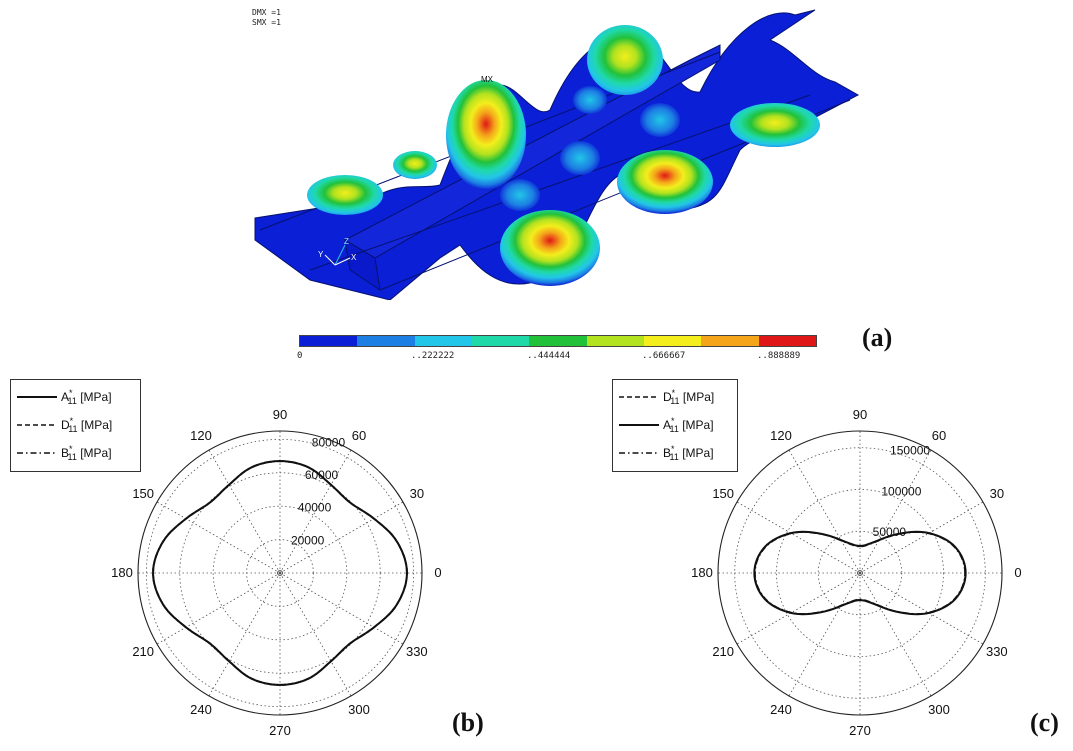 The height and width of the screenshot is (751, 1073). I want to click on panel-label-c: (c), so click(1044, 722).